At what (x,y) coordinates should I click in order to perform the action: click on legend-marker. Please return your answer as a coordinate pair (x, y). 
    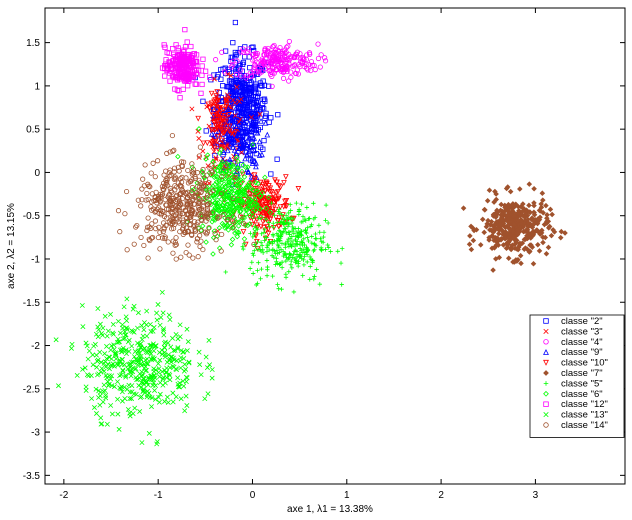
    Looking at the image, I should click on (546, 362).